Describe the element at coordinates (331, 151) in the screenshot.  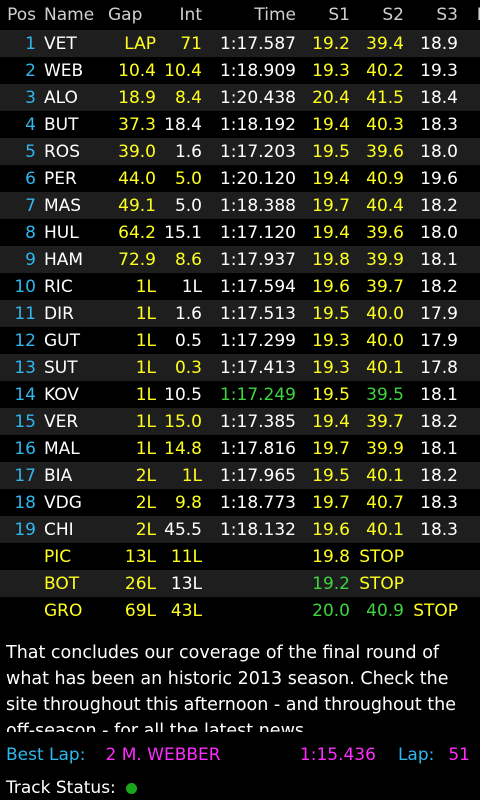
I see `cell-s1: 19.5` at that location.